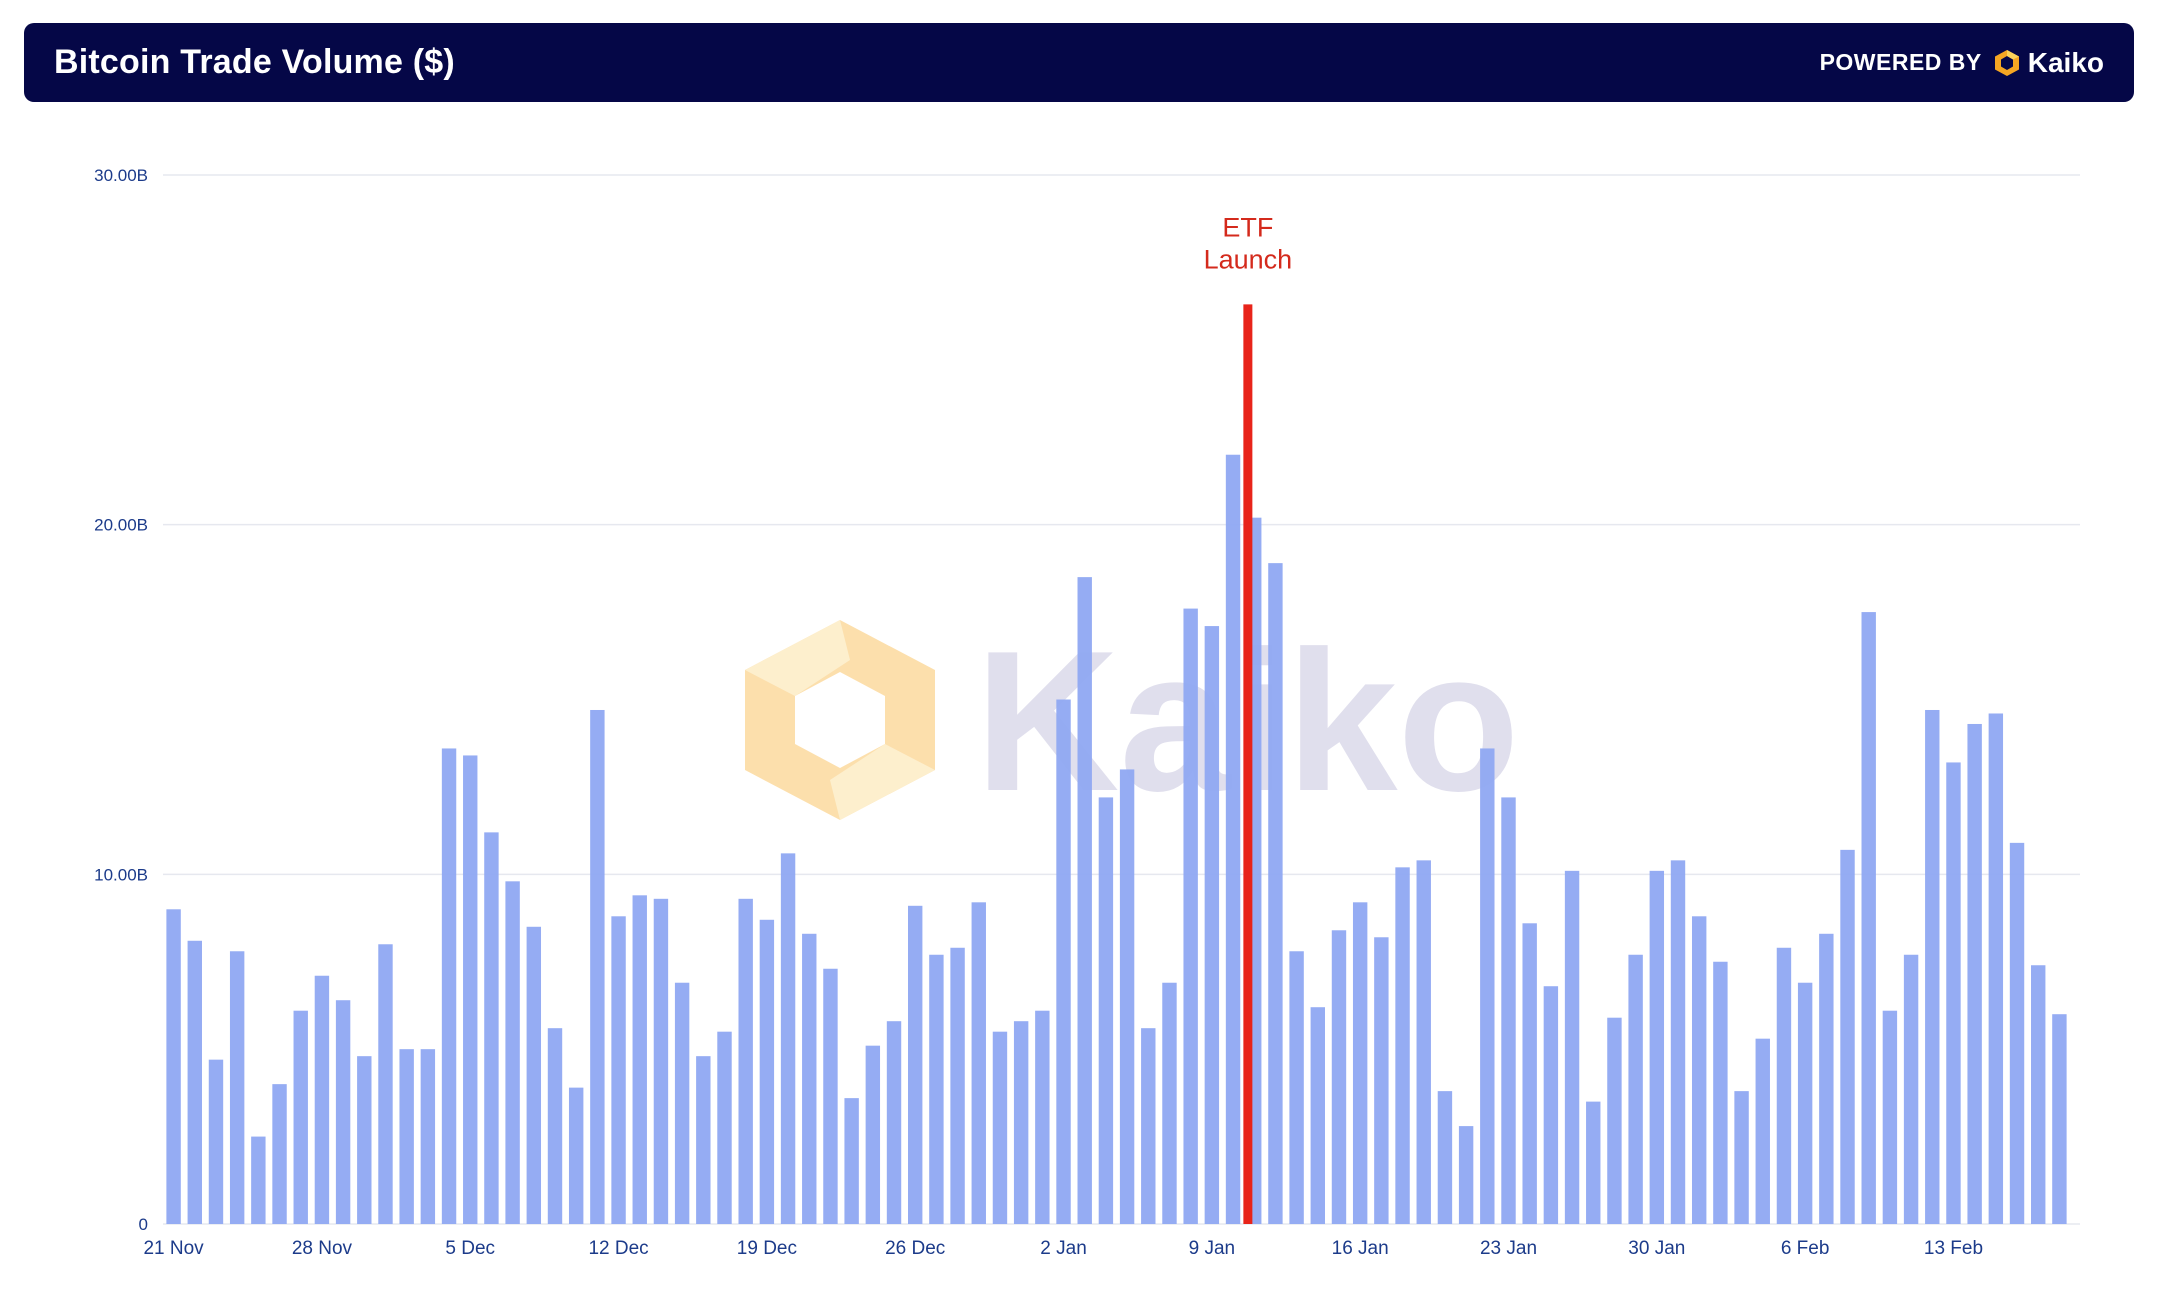 The width and height of the screenshot is (2158, 1313). What do you see at coordinates (915, 1248) in the screenshot?
I see `x-tick-label: 26 Dec` at bounding box center [915, 1248].